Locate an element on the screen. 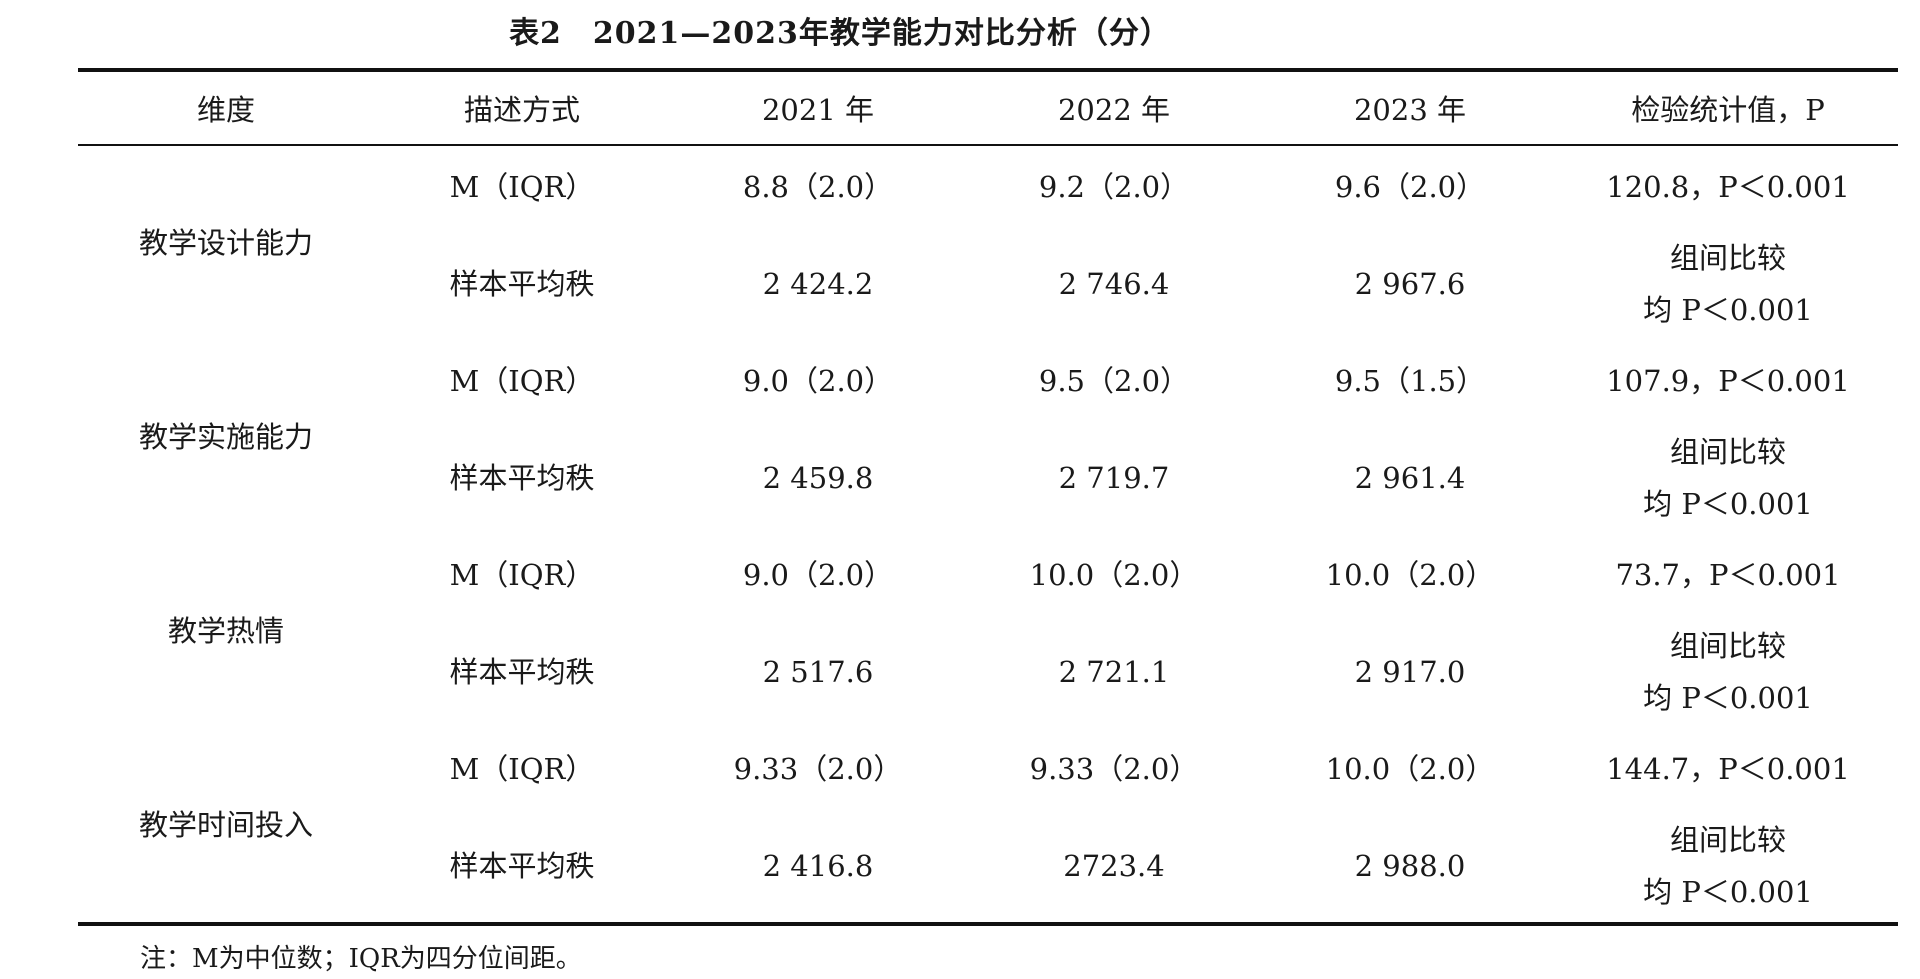  value-cell-2022: 2 746.4 is located at coordinates (1114, 284).